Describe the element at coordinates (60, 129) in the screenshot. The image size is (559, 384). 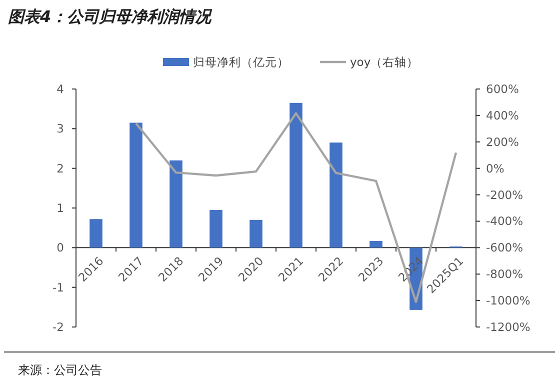
I see `y-tick-label: 3` at that location.